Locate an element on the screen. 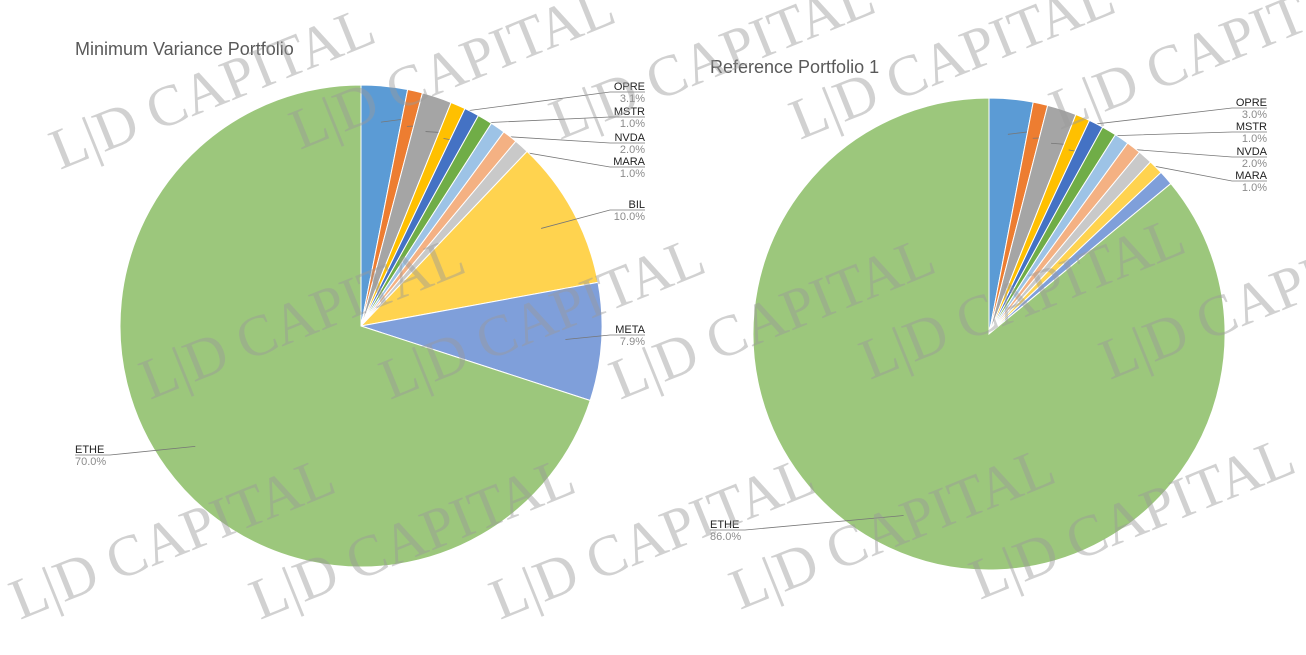  label-value: 10.0% is located at coordinates (629, 217).